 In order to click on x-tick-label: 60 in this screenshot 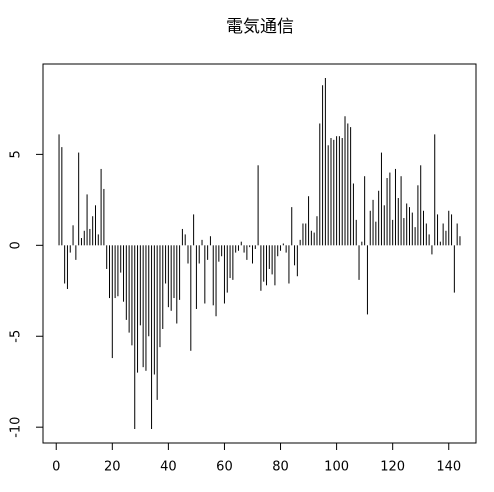, I will do `click(224, 467)`.